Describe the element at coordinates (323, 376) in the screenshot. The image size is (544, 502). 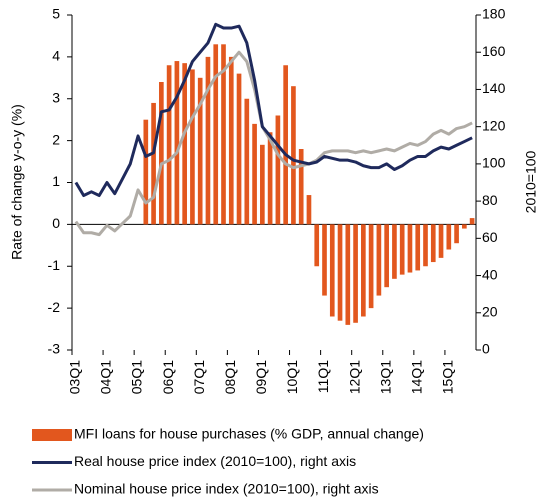
I see `x-tick-label: 11Q1` at that location.